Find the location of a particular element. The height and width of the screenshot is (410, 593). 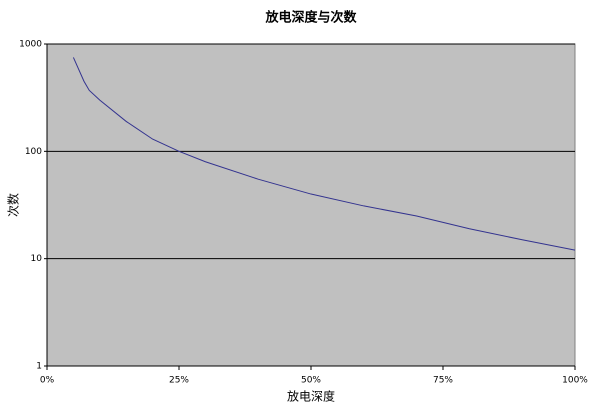

y-tick-label: 100 is located at coordinates (33, 152).